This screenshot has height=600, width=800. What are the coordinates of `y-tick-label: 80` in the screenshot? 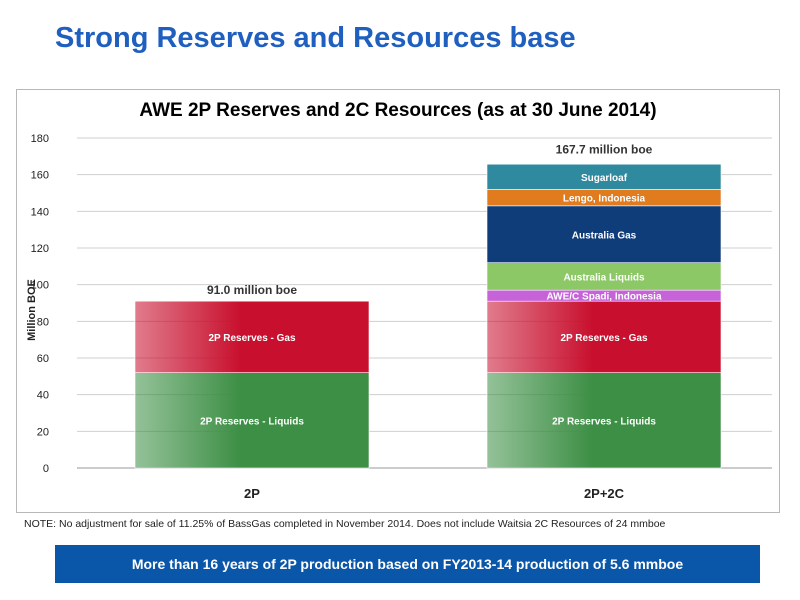 It's located at (43, 322).